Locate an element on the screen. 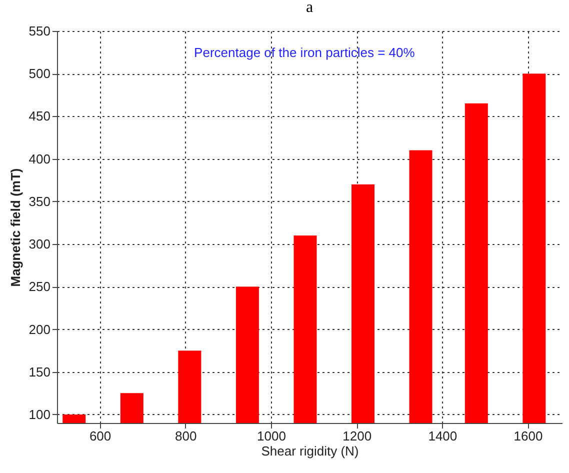 This screenshot has height=473, width=569. x-tick-label: 800 is located at coordinates (186, 436).